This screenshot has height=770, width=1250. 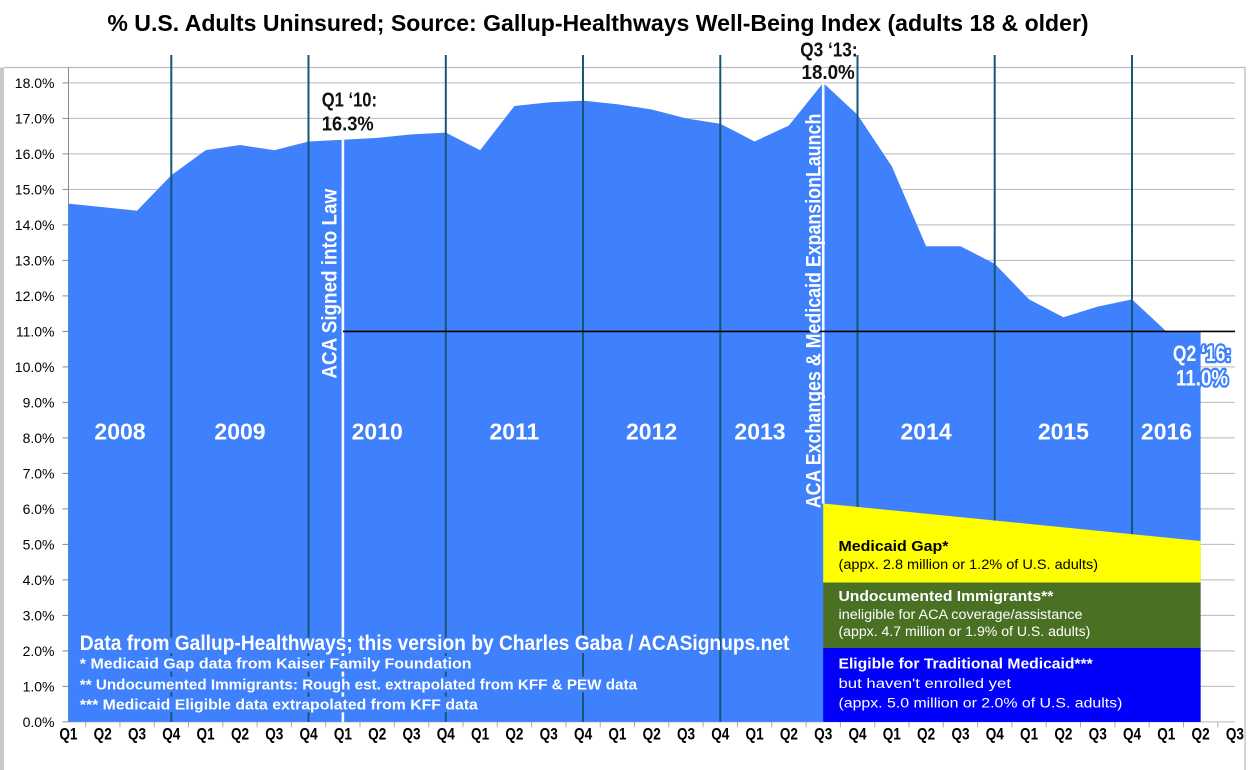 I want to click on svg-text: ACA Signed into Law, so click(x=329, y=283).